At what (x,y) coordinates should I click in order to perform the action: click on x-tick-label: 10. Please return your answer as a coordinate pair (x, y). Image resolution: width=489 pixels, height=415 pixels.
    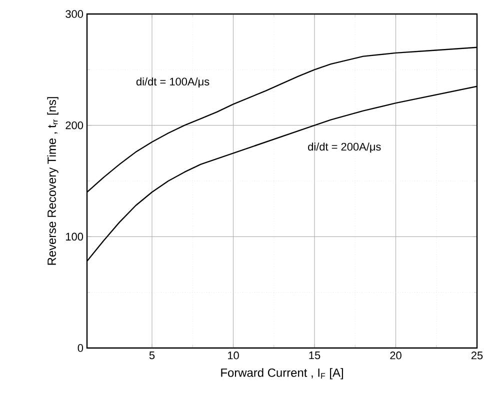
    Looking at the image, I should click on (233, 356).